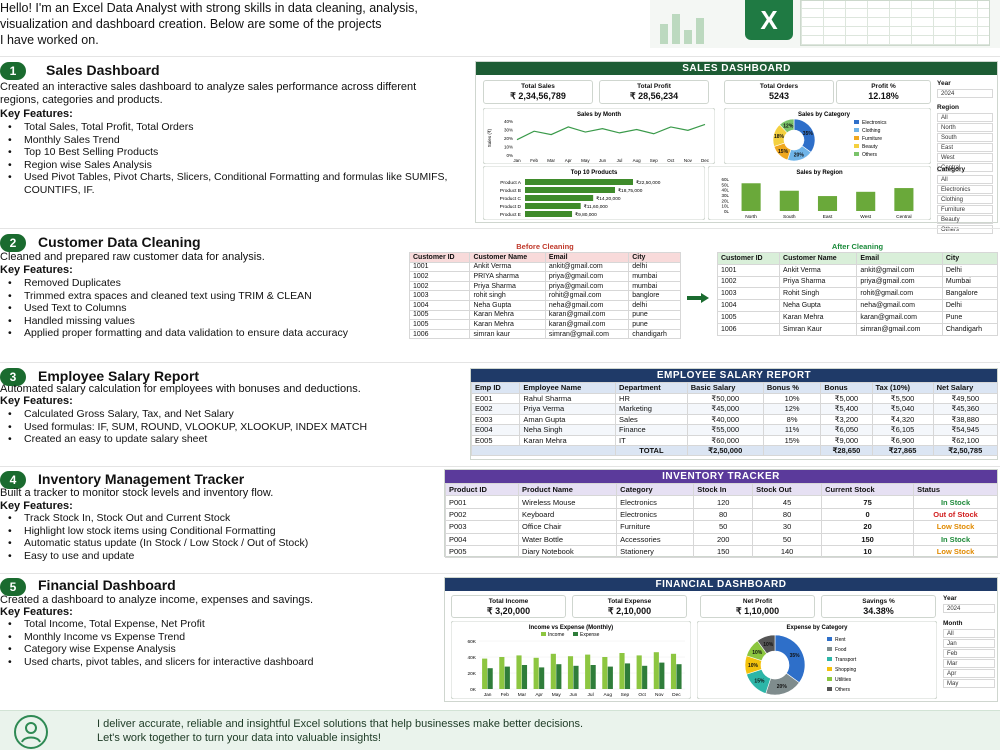 The image size is (1000, 752). Describe the element at coordinates (965, 409) in the screenshot. I see `table-cell: ₹45,360` at that location.